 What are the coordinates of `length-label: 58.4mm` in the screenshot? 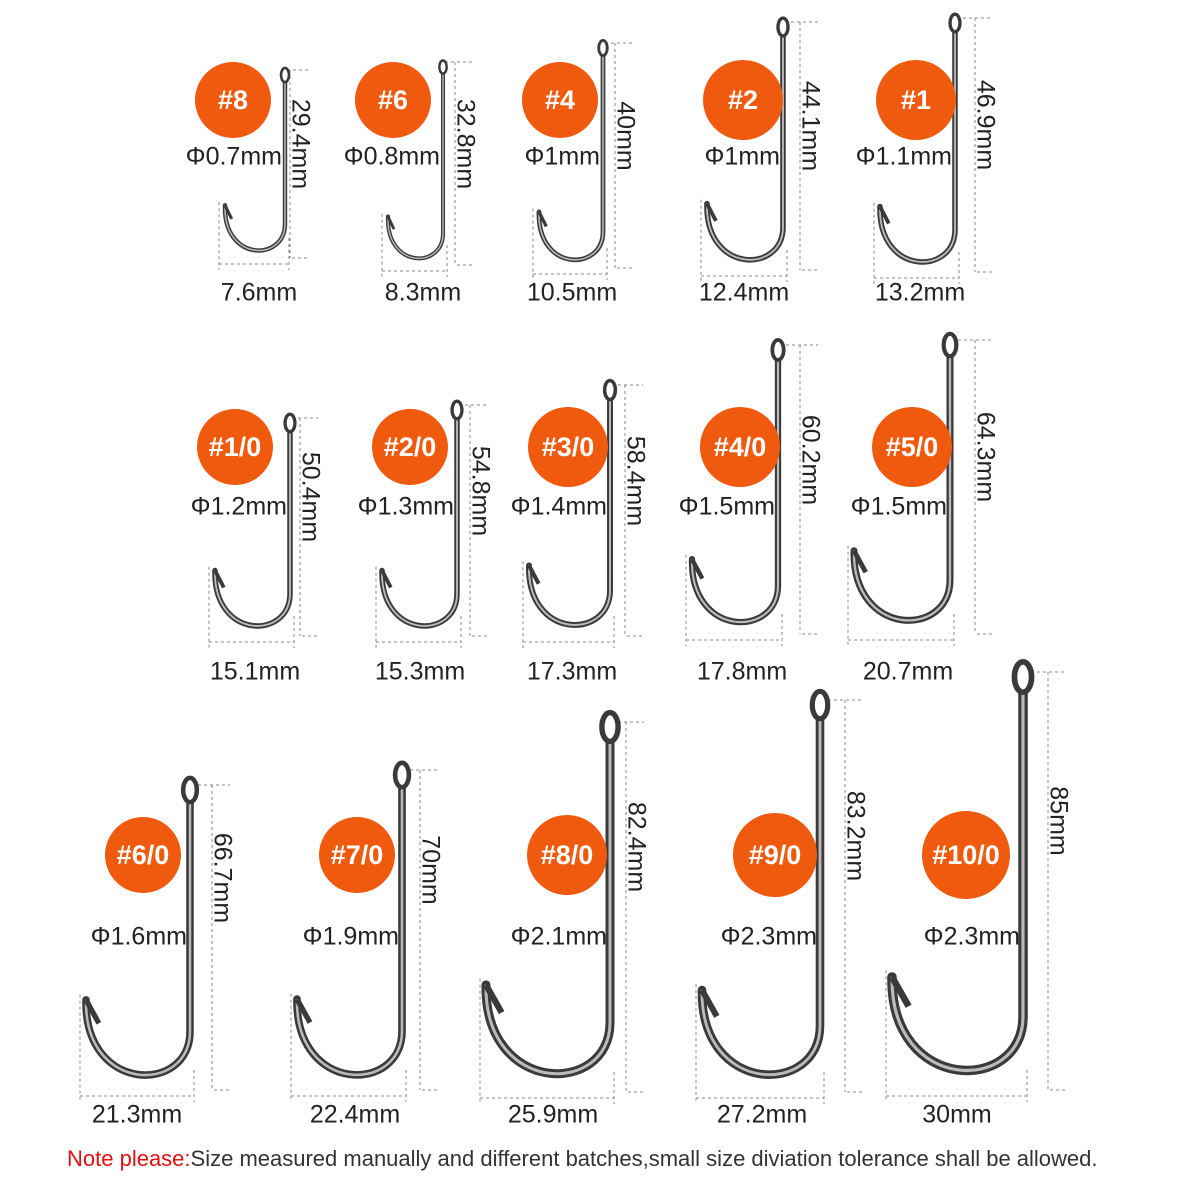 It's located at (635, 480).